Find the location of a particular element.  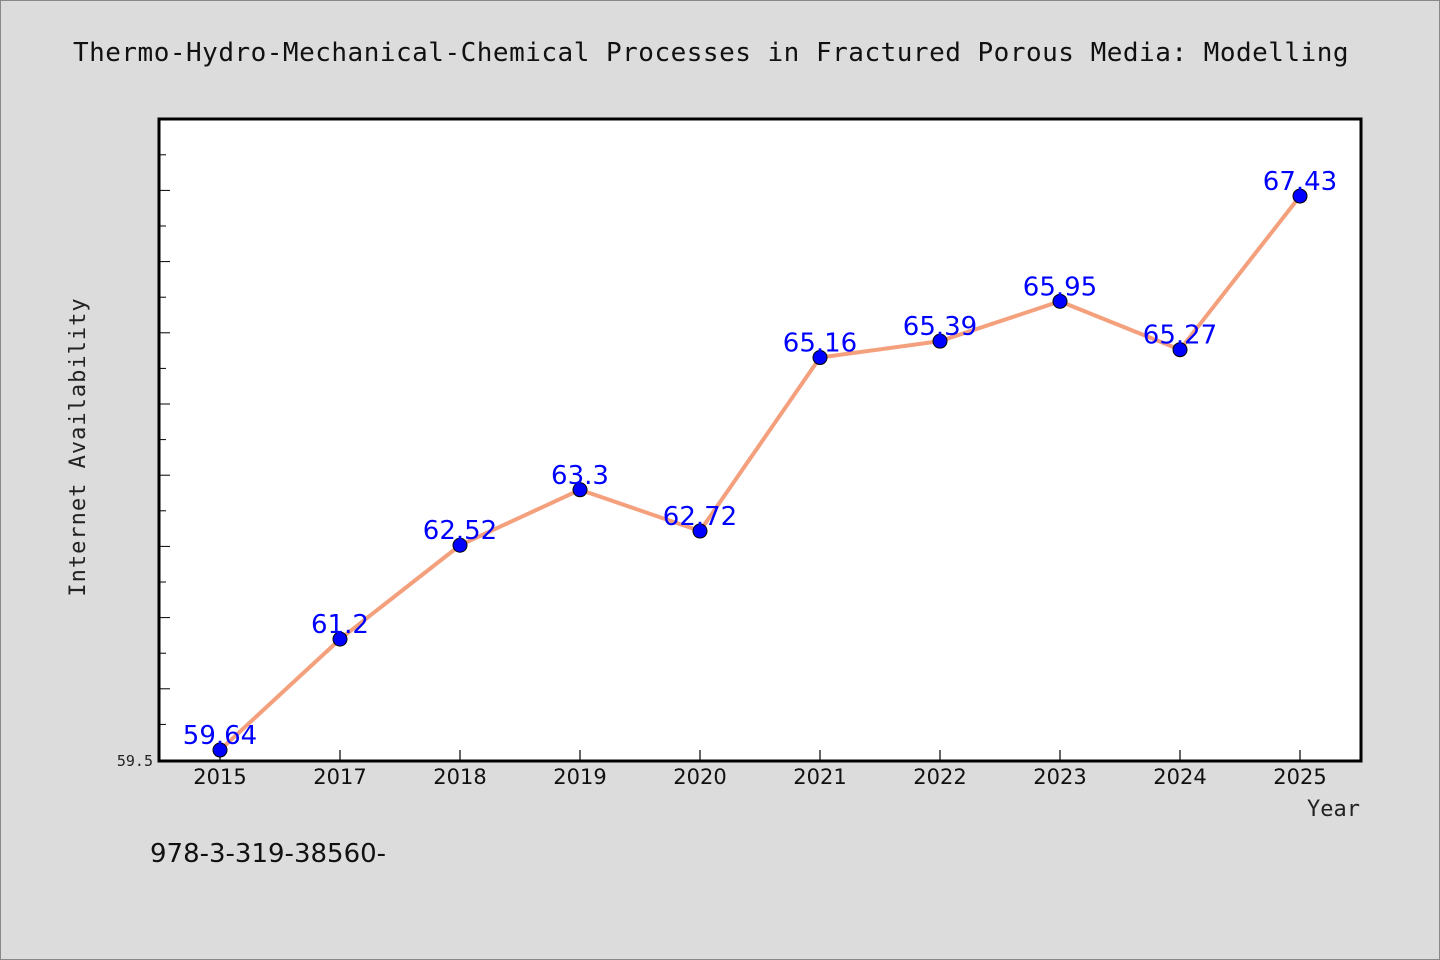

data-label: 65.39 is located at coordinates (940, 327).